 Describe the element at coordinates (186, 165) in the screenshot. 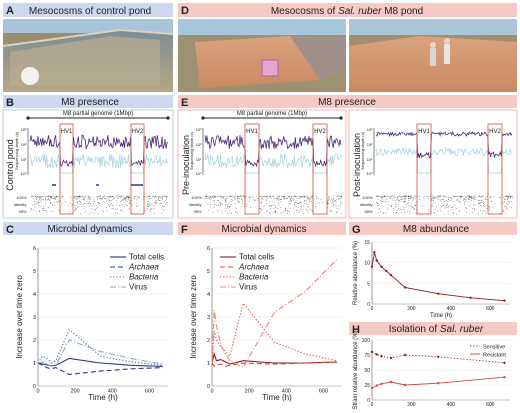

I see `row-label-pre: Pre-inoculation` at that location.